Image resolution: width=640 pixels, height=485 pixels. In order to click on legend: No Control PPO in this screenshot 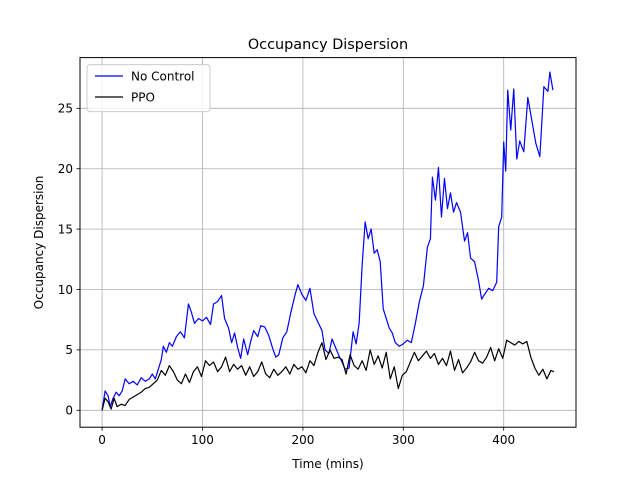, I will do `click(148, 88)`.